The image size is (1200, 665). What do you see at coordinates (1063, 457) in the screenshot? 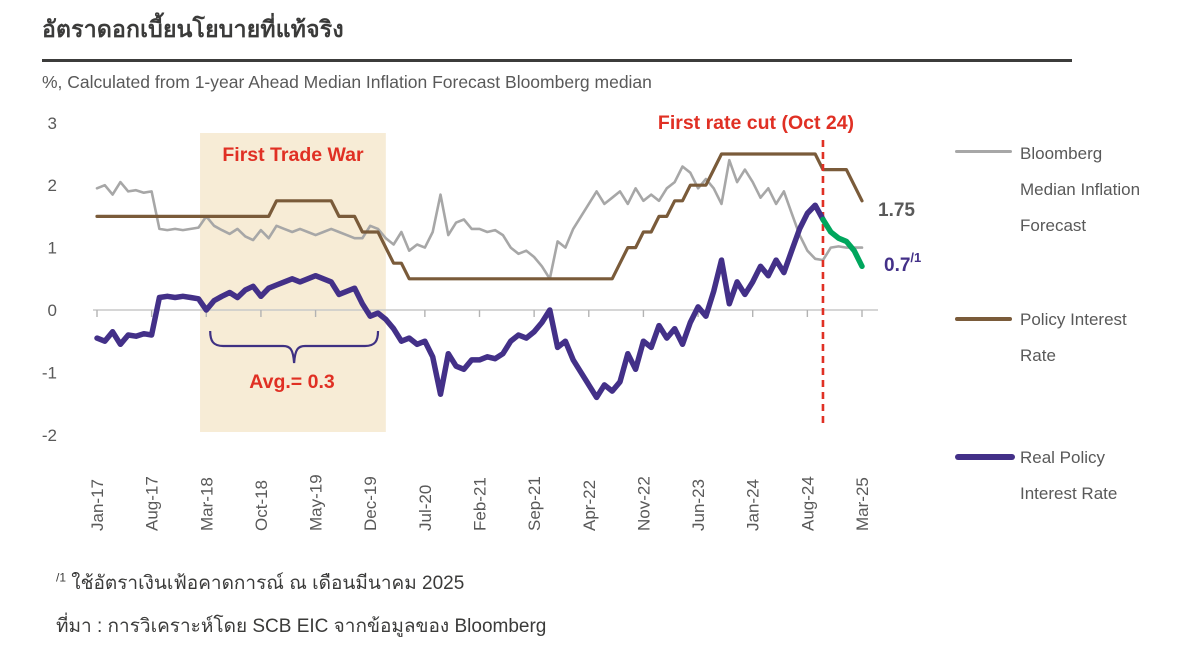
I see `legend-label-line: Real Policy` at bounding box center [1063, 457].